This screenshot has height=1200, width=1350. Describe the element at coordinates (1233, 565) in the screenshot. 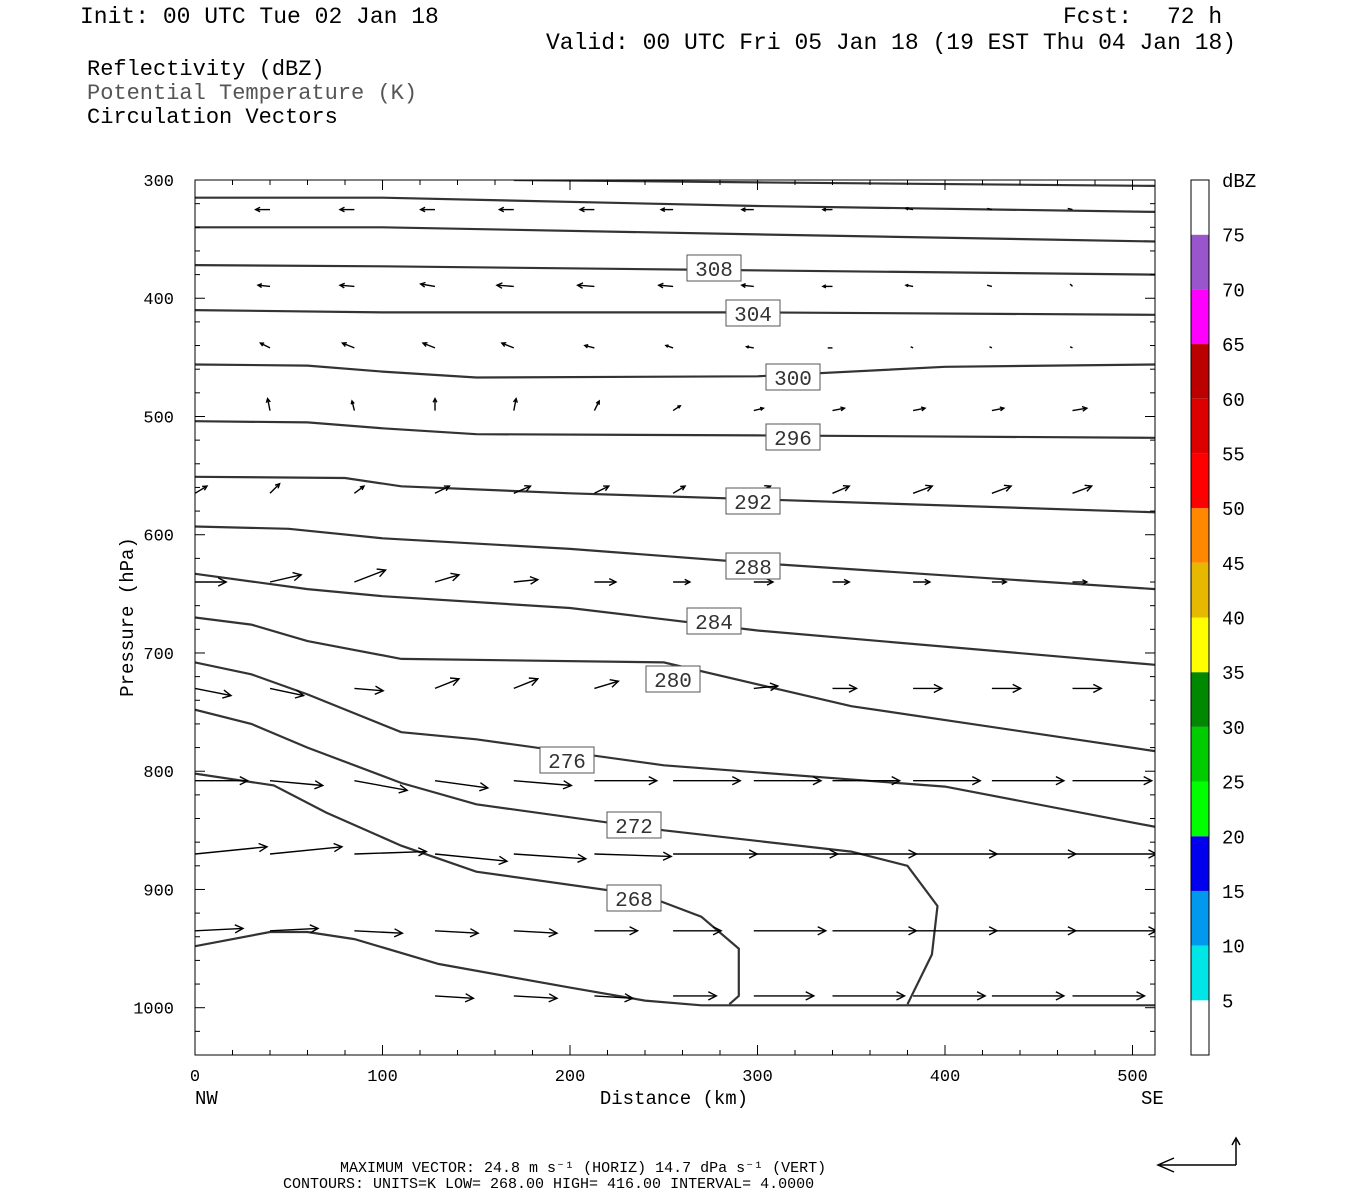

I see `colorbar-level-label: 45` at that location.